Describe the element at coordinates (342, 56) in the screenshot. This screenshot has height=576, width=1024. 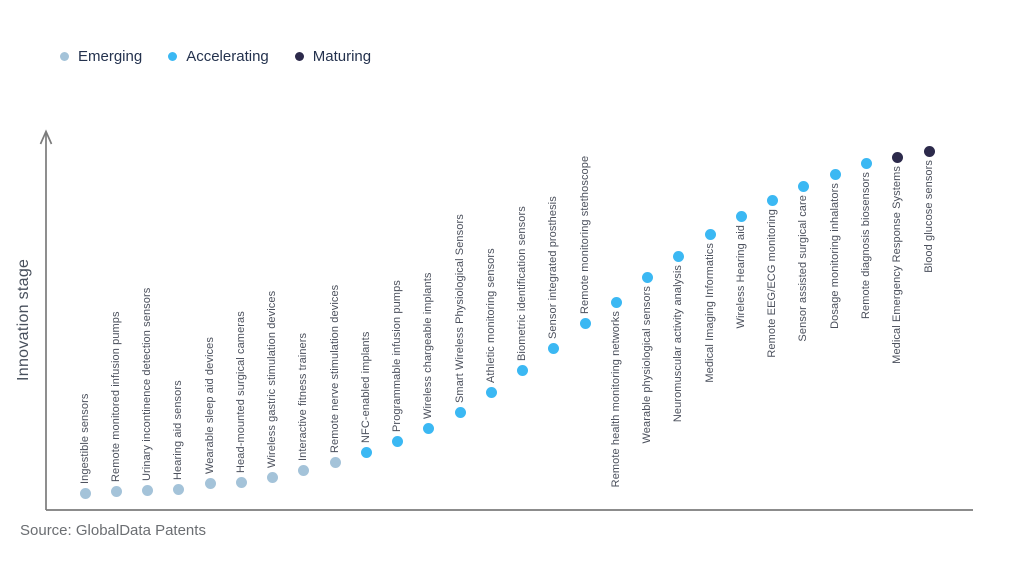
I see `legend-label: Maturing` at that location.